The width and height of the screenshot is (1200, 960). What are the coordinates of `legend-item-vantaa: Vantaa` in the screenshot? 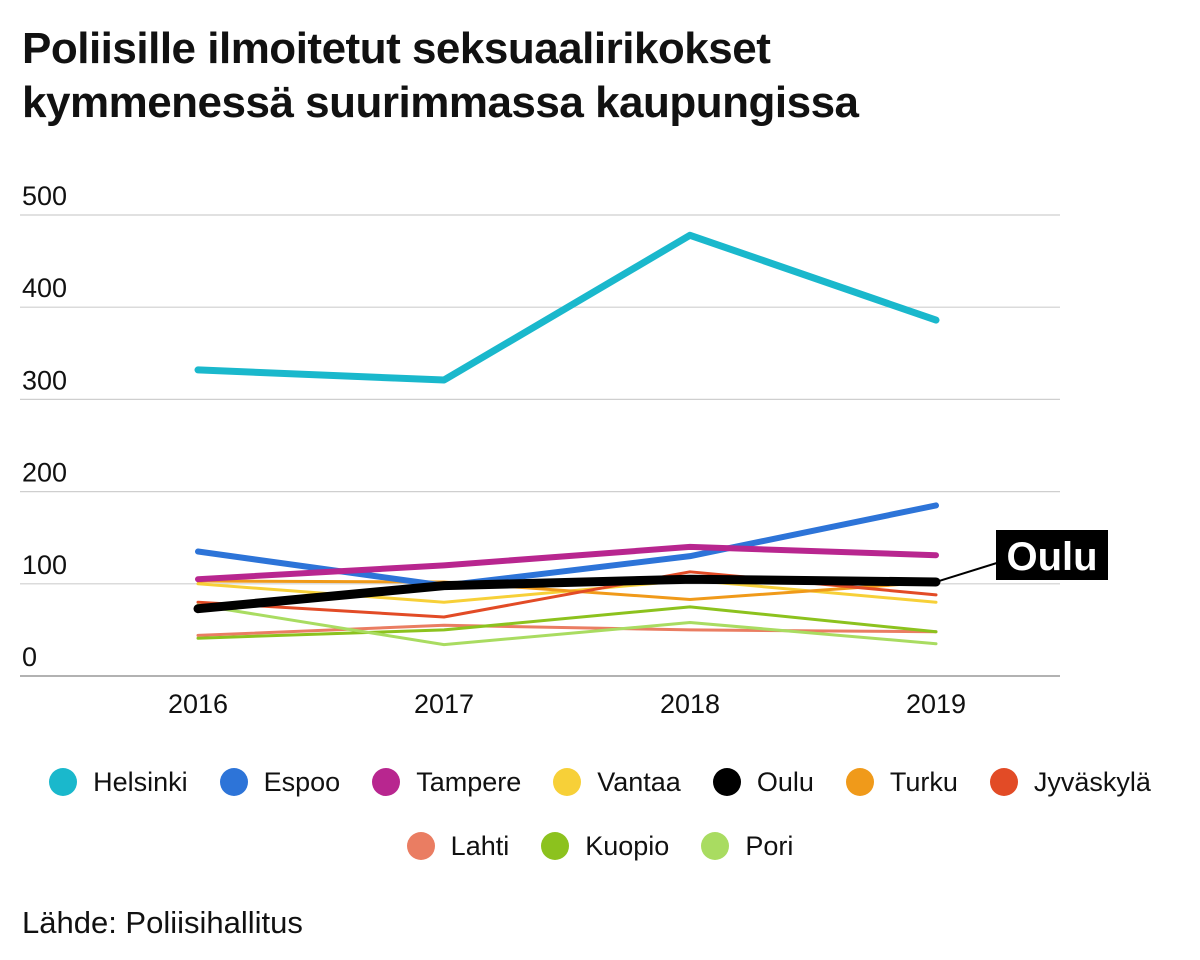 It's located at (617, 782).